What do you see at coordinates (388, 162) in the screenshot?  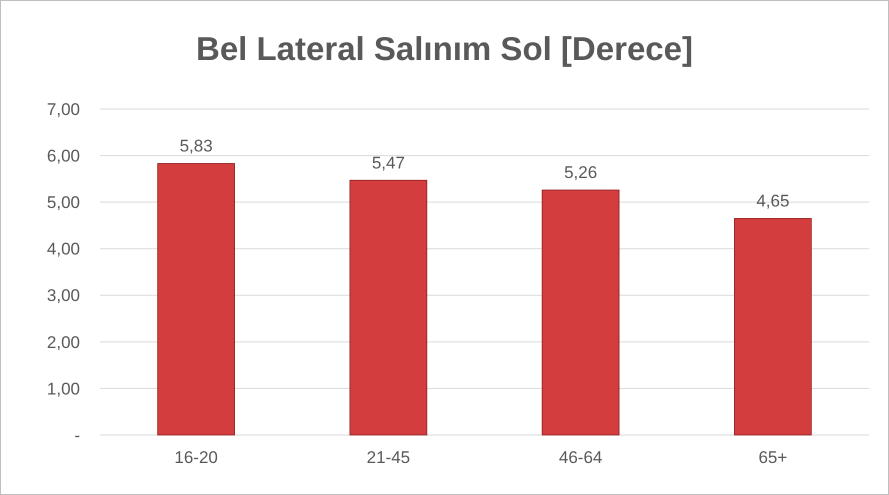 I see `data-label: 5,47` at bounding box center [388, 162].